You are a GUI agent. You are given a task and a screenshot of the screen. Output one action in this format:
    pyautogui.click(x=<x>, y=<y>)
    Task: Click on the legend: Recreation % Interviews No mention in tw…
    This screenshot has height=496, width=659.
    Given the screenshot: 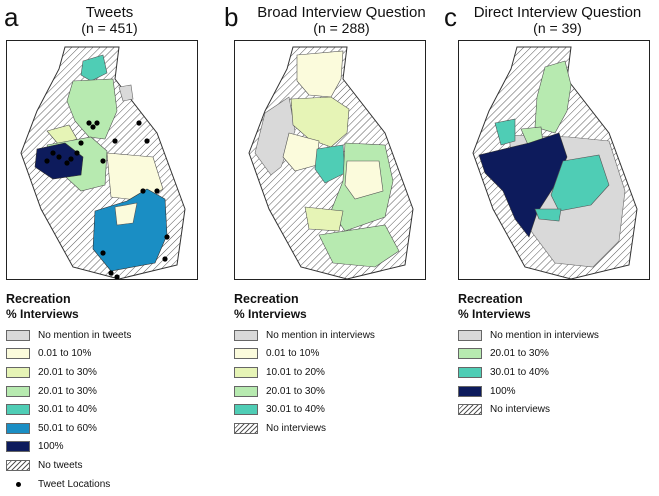 What is the action you would take?
    pyautogui.click(x=68, y=392)
    